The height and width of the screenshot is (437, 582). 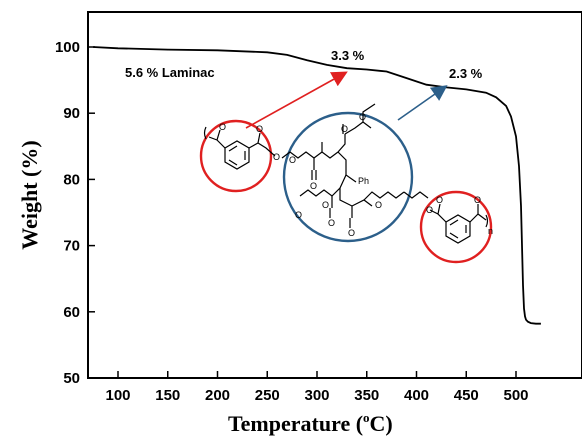 I want to click on y-tick-label: 60, so click(x=71, y=312).